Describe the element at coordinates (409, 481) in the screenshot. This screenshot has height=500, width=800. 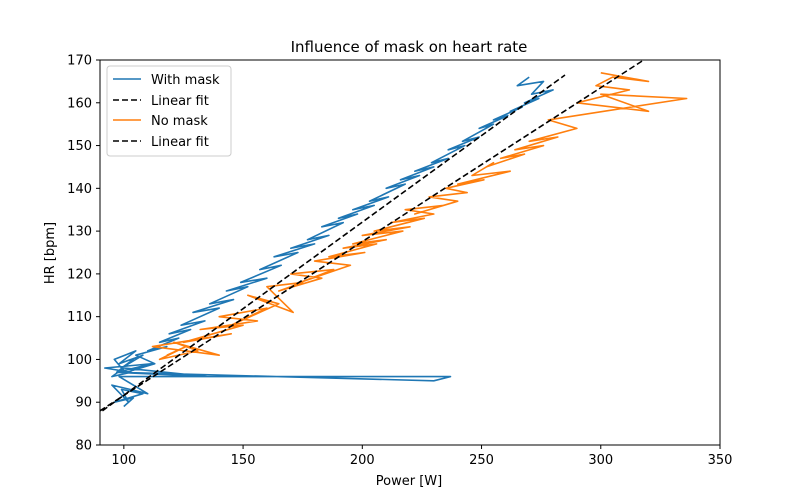
I see `x-axis-label: Power [W]` at that location.